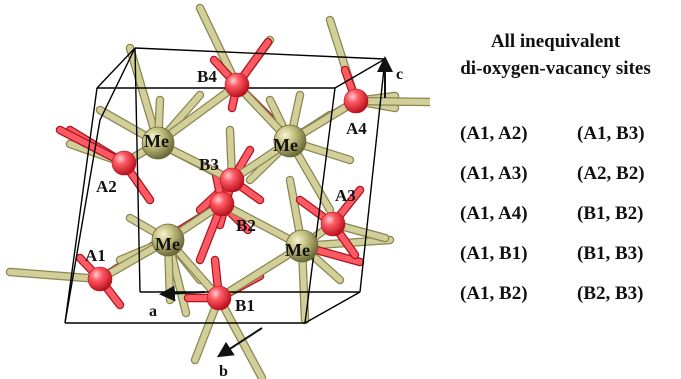  I want to click on vacancy-sites-panel: All inequivalent di-oxygen-vacancy sites, so click(555, 55).